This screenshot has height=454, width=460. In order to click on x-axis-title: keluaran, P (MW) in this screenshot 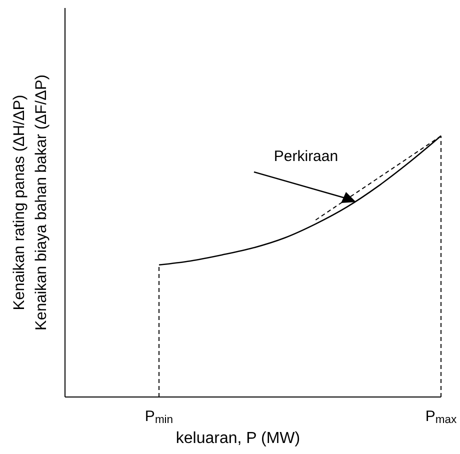, I will do `click(238, 438)`.